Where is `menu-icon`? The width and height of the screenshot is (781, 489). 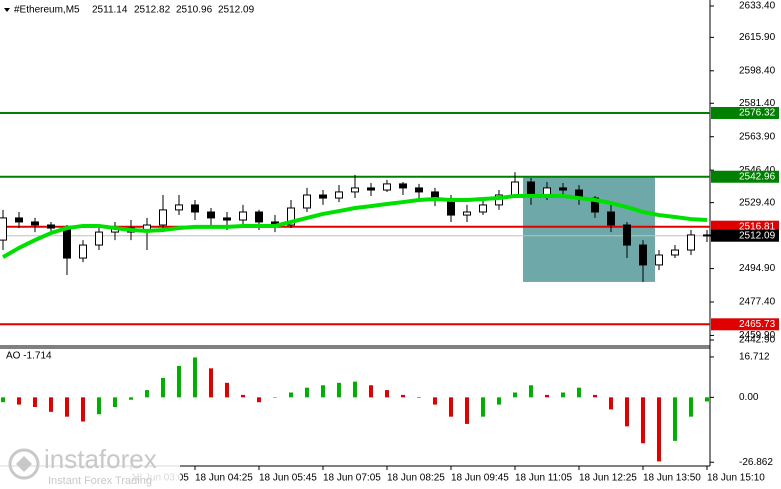
menu-icon is located at coordinates (7, 10).